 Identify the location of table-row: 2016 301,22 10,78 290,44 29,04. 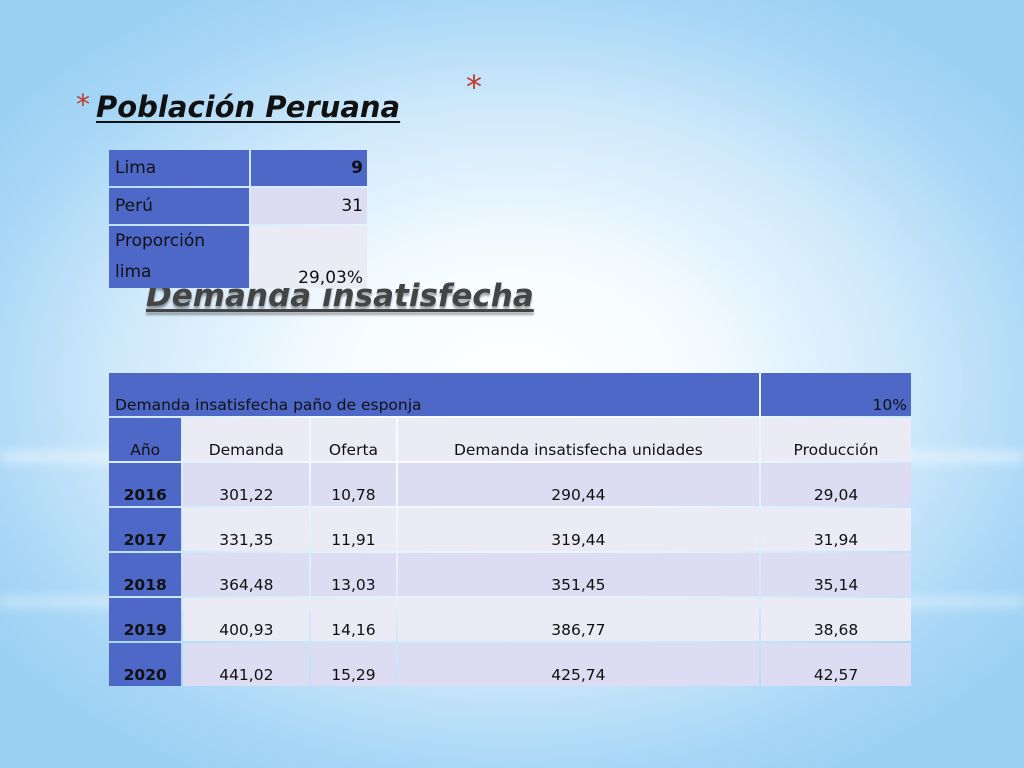
(510, 484).